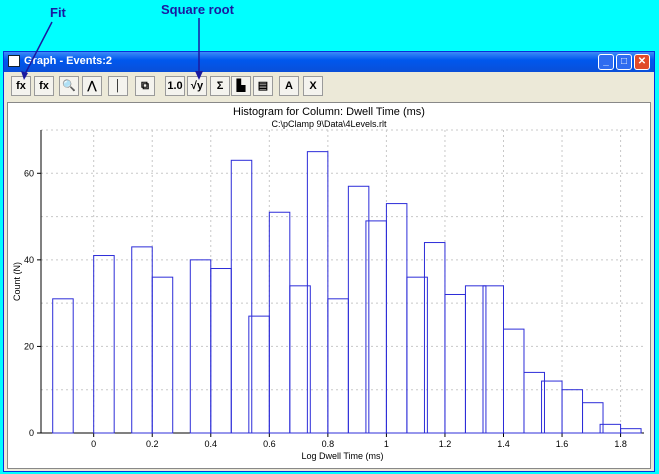 The image size is (659, 474). What do you see at coordinates (92, 86) in the screenshot?
I see `curve-button: ⋀` at bounding box center [92, 86].